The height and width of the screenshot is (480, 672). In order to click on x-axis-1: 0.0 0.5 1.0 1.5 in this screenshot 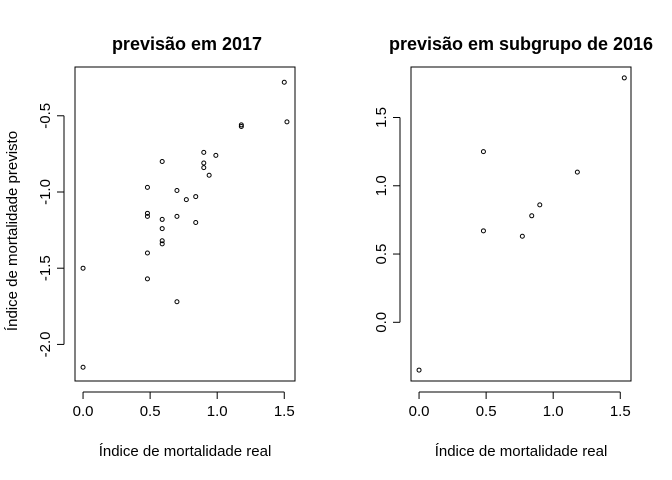, I will do `click(184, 405)`.